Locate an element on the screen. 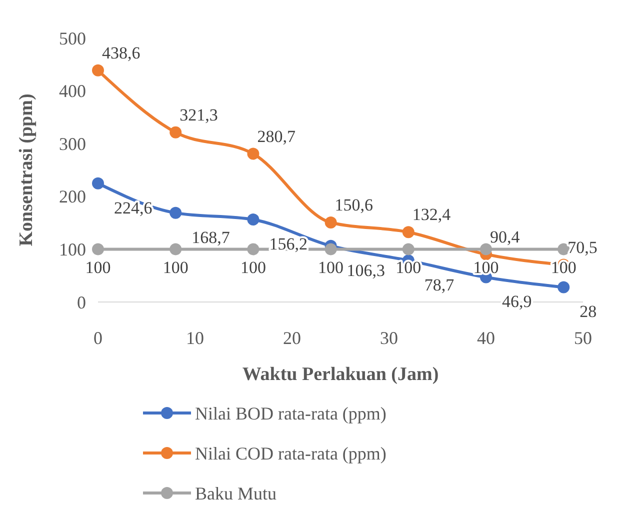 The height and width of the screenshot is (528, 617). legend-label: Nilai COD rata-rata (ppm) is located at coordinates (290, 453).